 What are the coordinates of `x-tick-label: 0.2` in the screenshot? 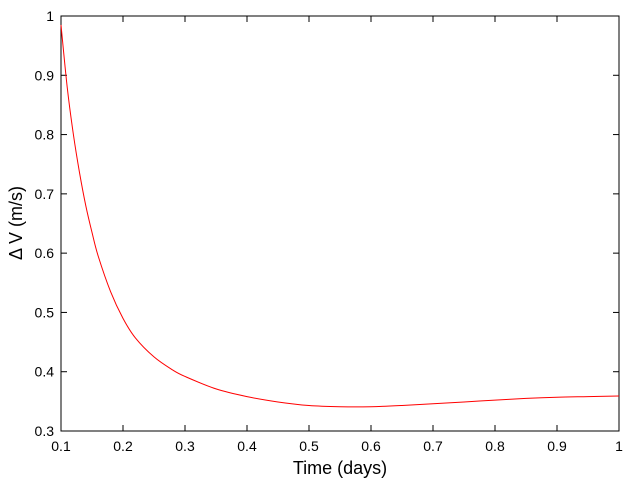 It's located at (123, 446).